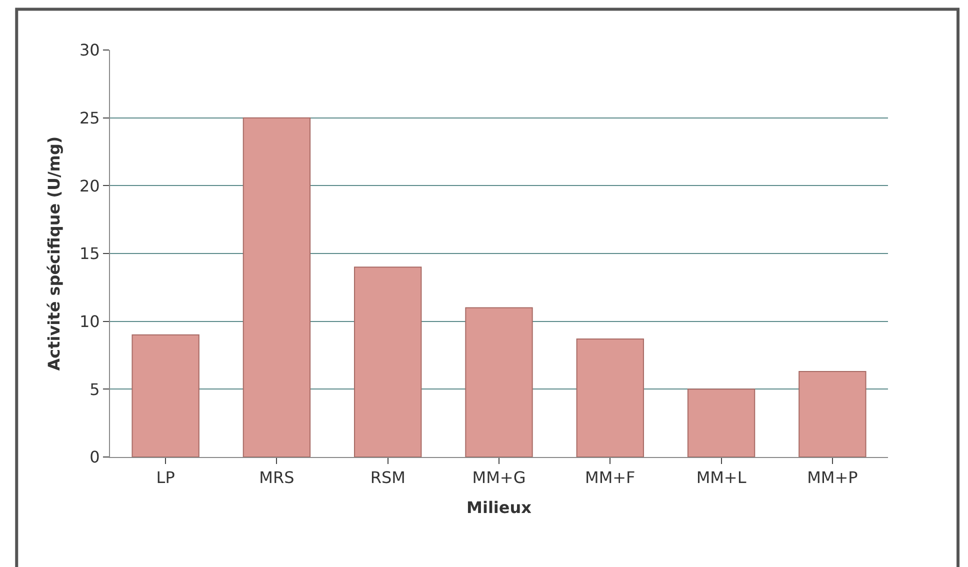  What do you see at coordinates (89, 321) in the screenshot?
I see `y-tick-label: 10` at bounding box center [89, 321].